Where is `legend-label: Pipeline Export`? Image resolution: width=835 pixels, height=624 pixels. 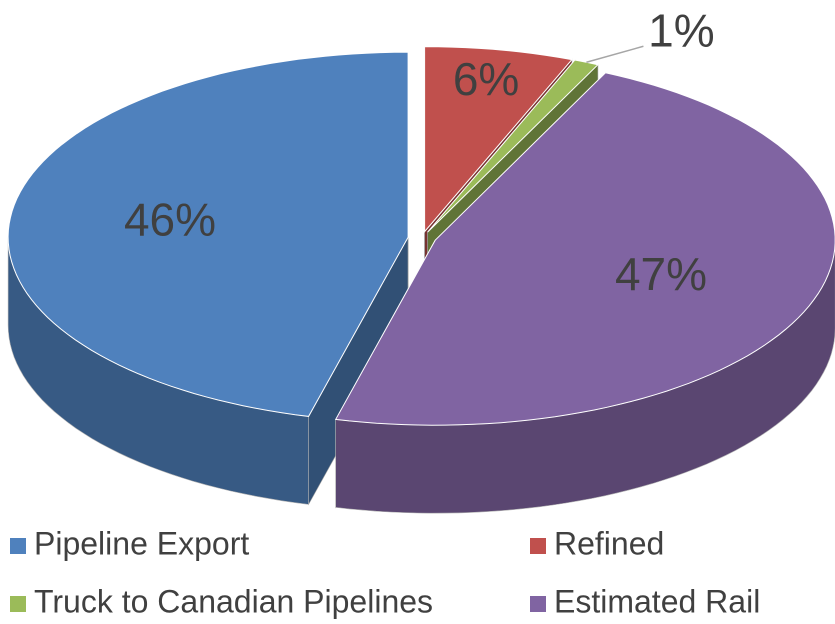
legend-label: Pipeline Export is located at coordinates (141, 543).